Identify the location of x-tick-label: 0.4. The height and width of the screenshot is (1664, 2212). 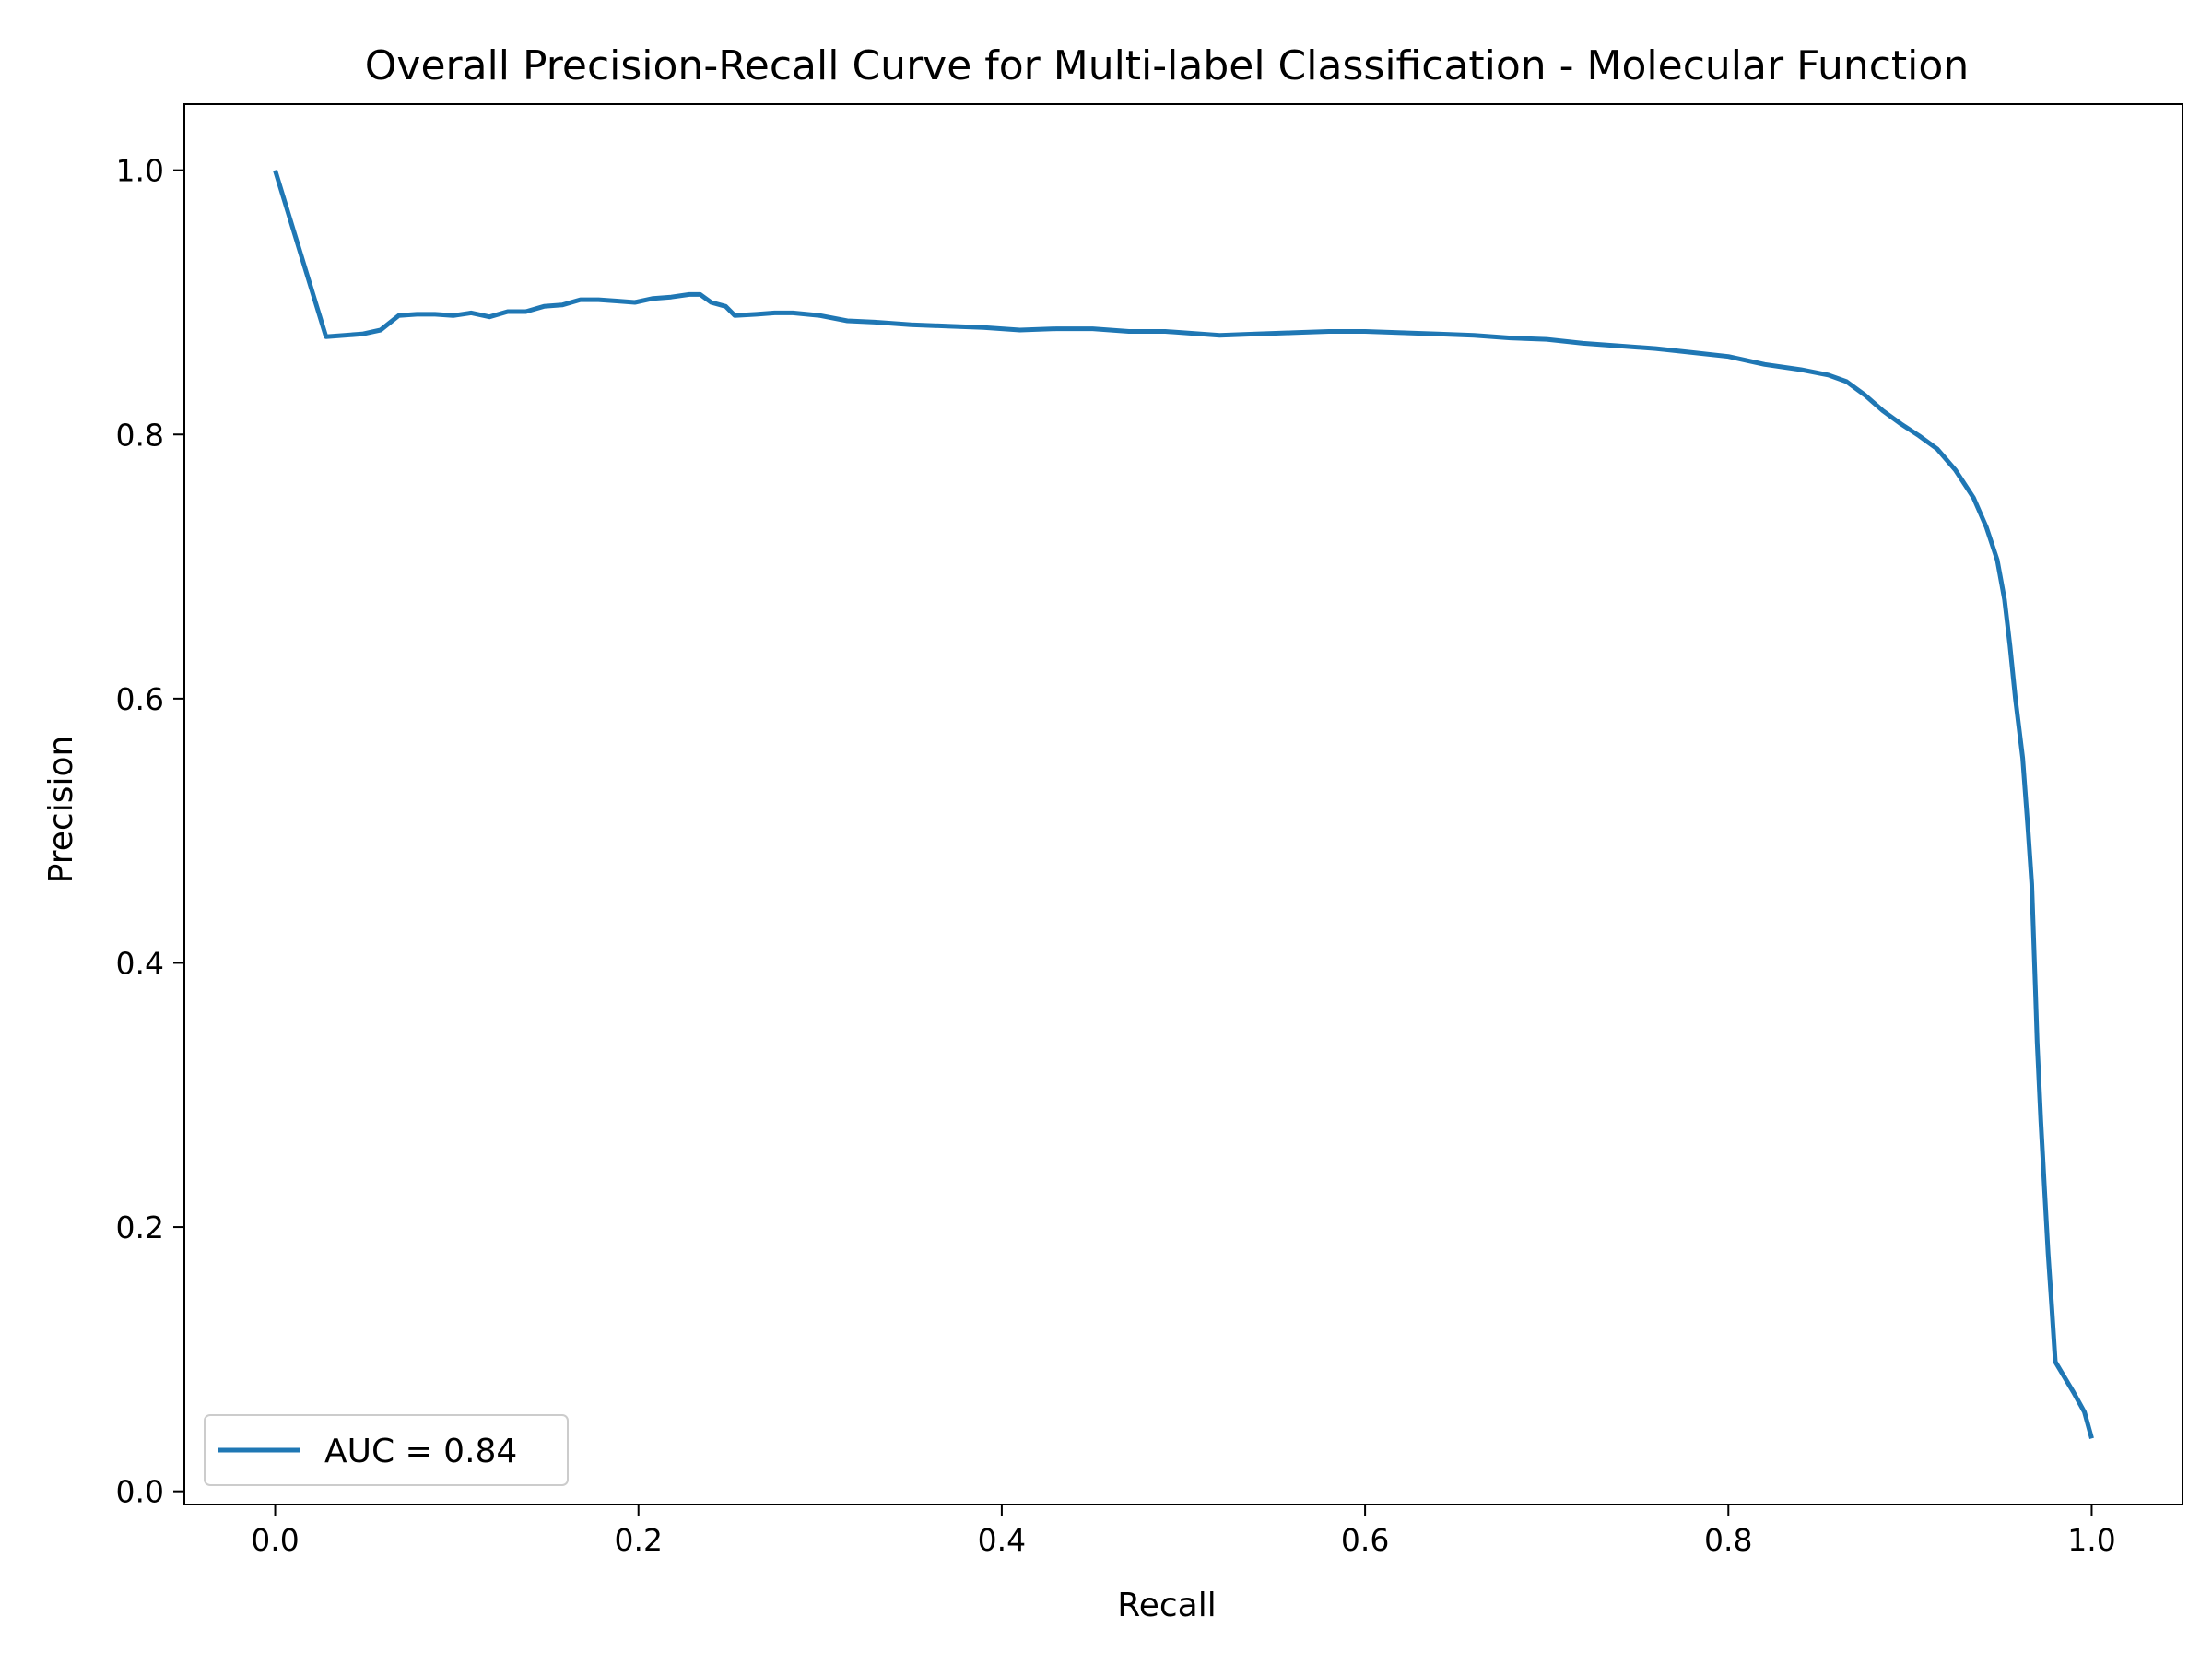
(1002, 1540).